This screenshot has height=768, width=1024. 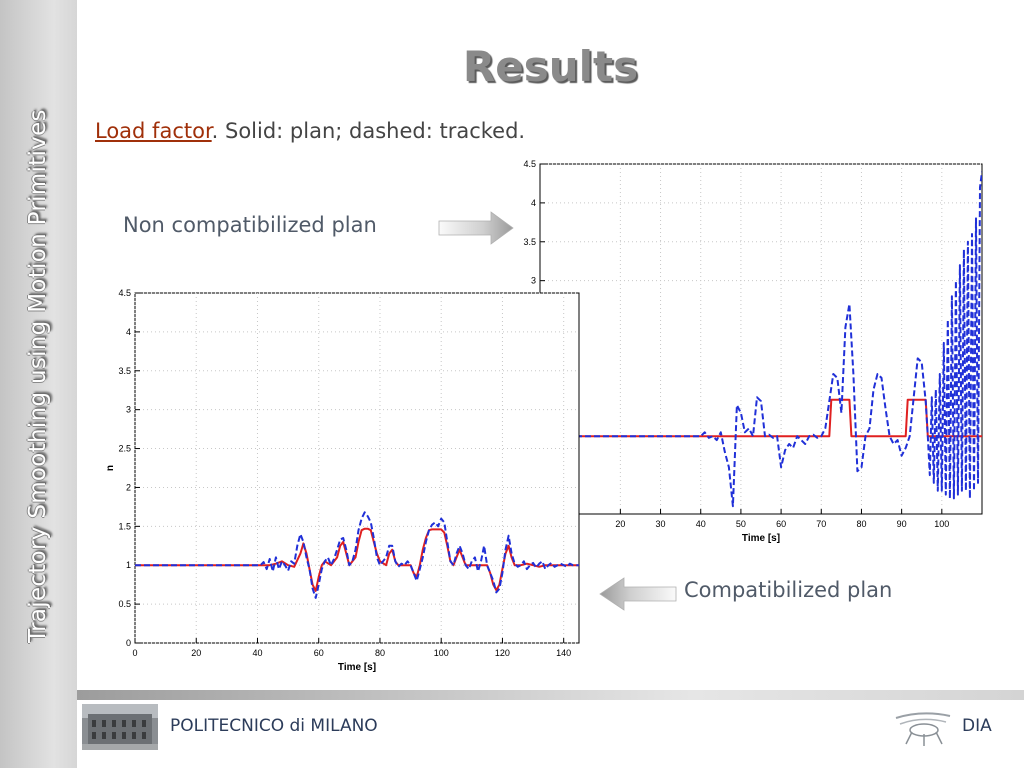 I want to click on tick-label-y: 1, so click(x=128, y=565).